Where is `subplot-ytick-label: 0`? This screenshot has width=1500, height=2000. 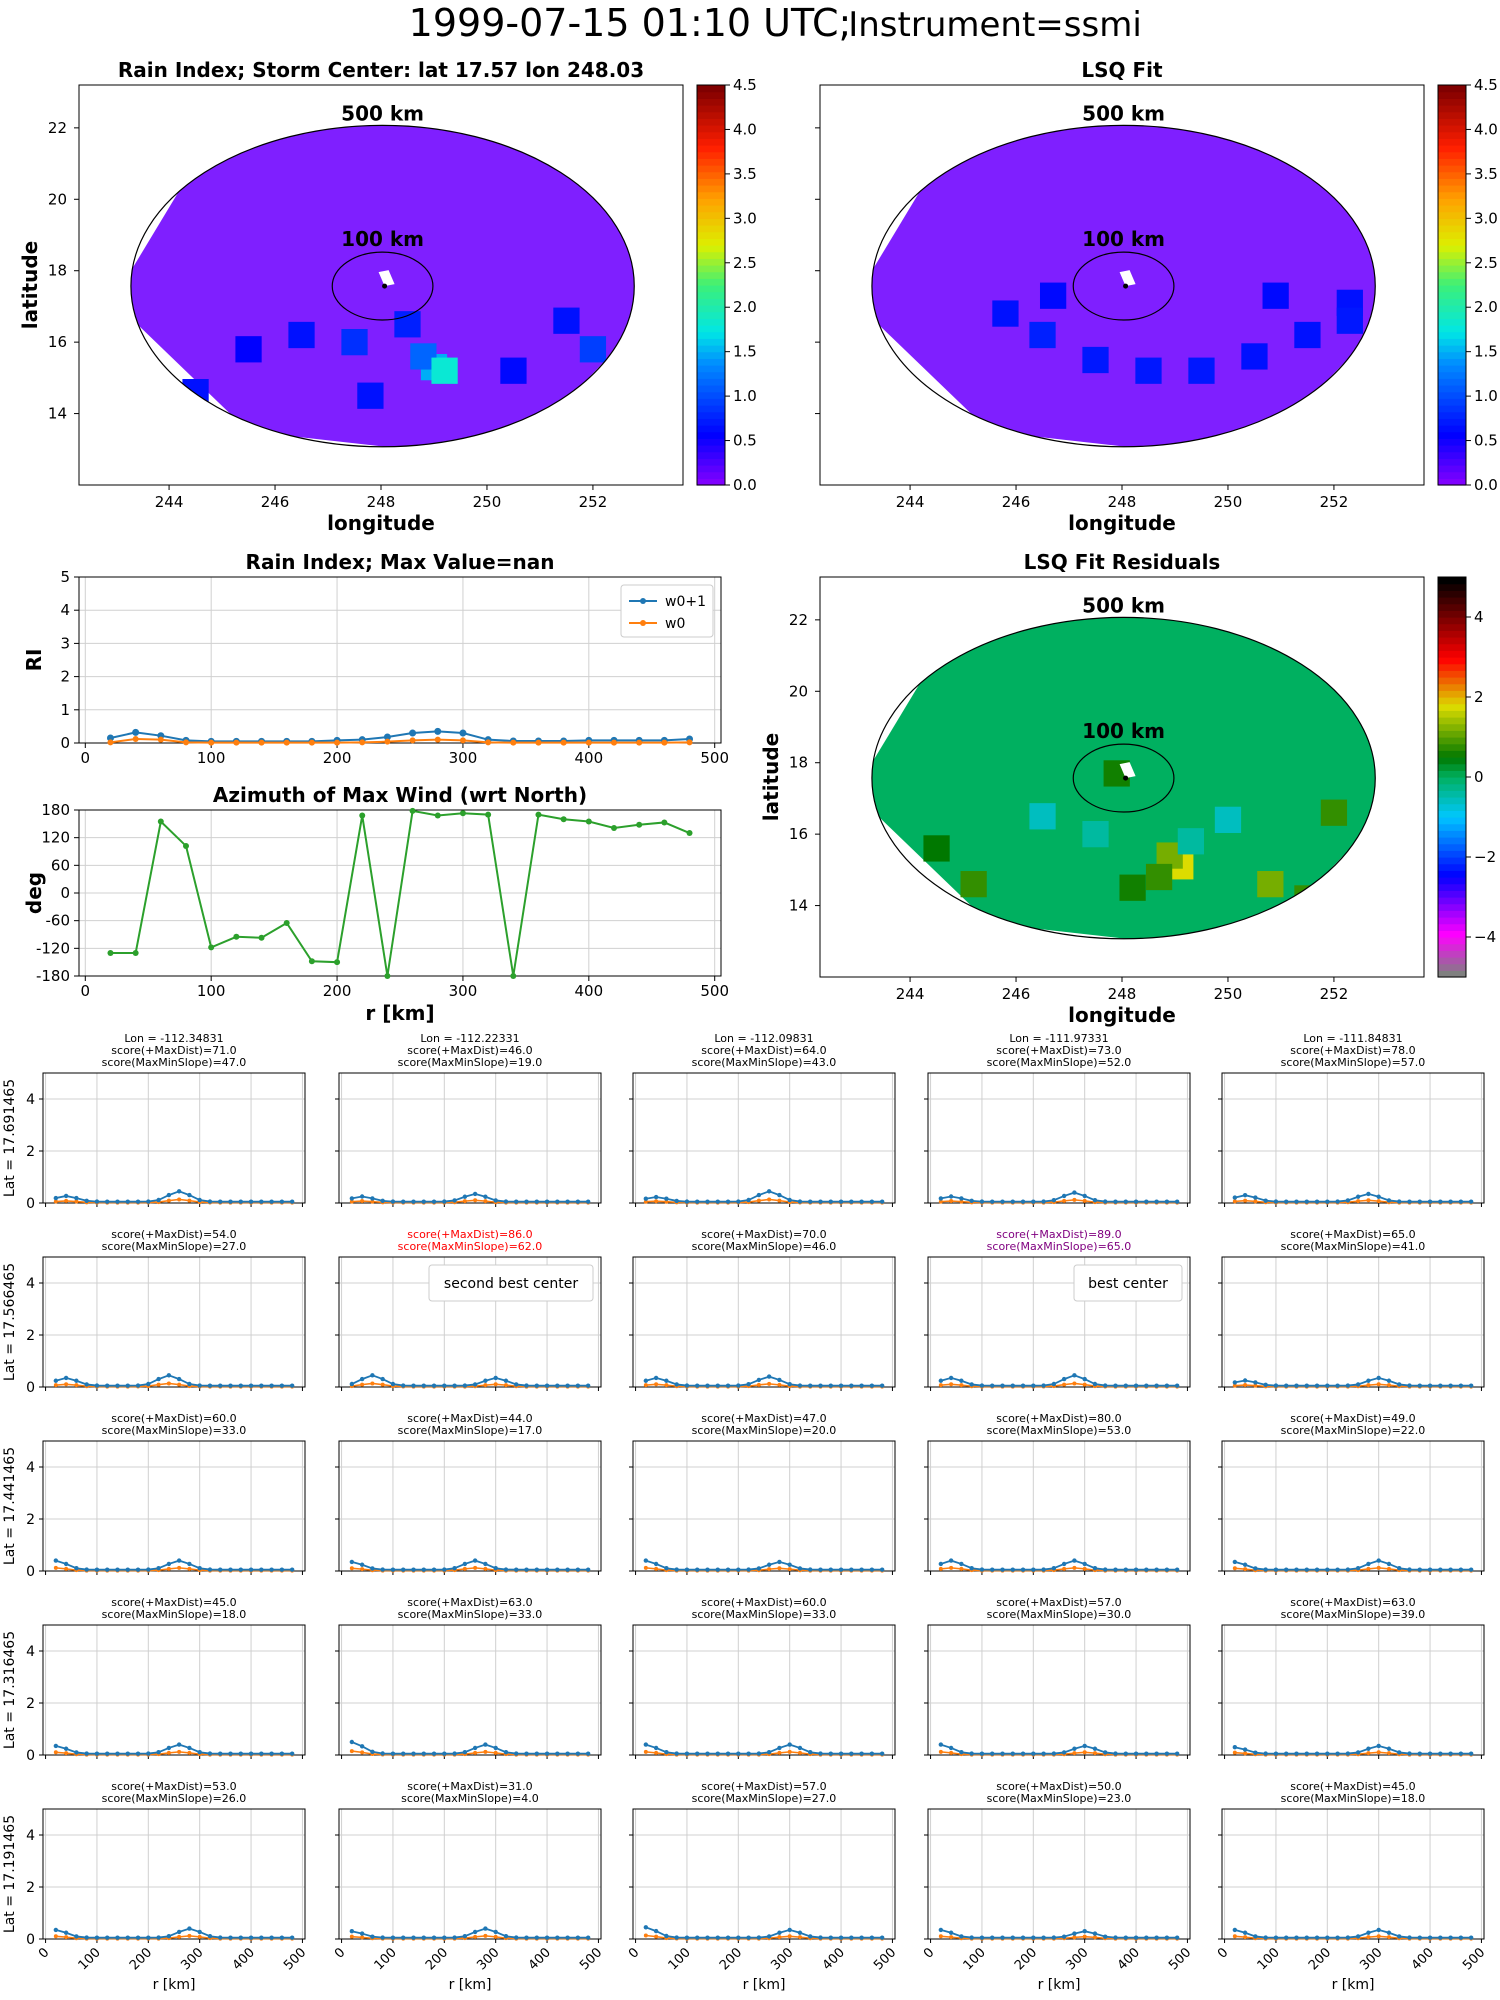
subplot-ytick-label: 0 is located at coordinates (30, 1388).